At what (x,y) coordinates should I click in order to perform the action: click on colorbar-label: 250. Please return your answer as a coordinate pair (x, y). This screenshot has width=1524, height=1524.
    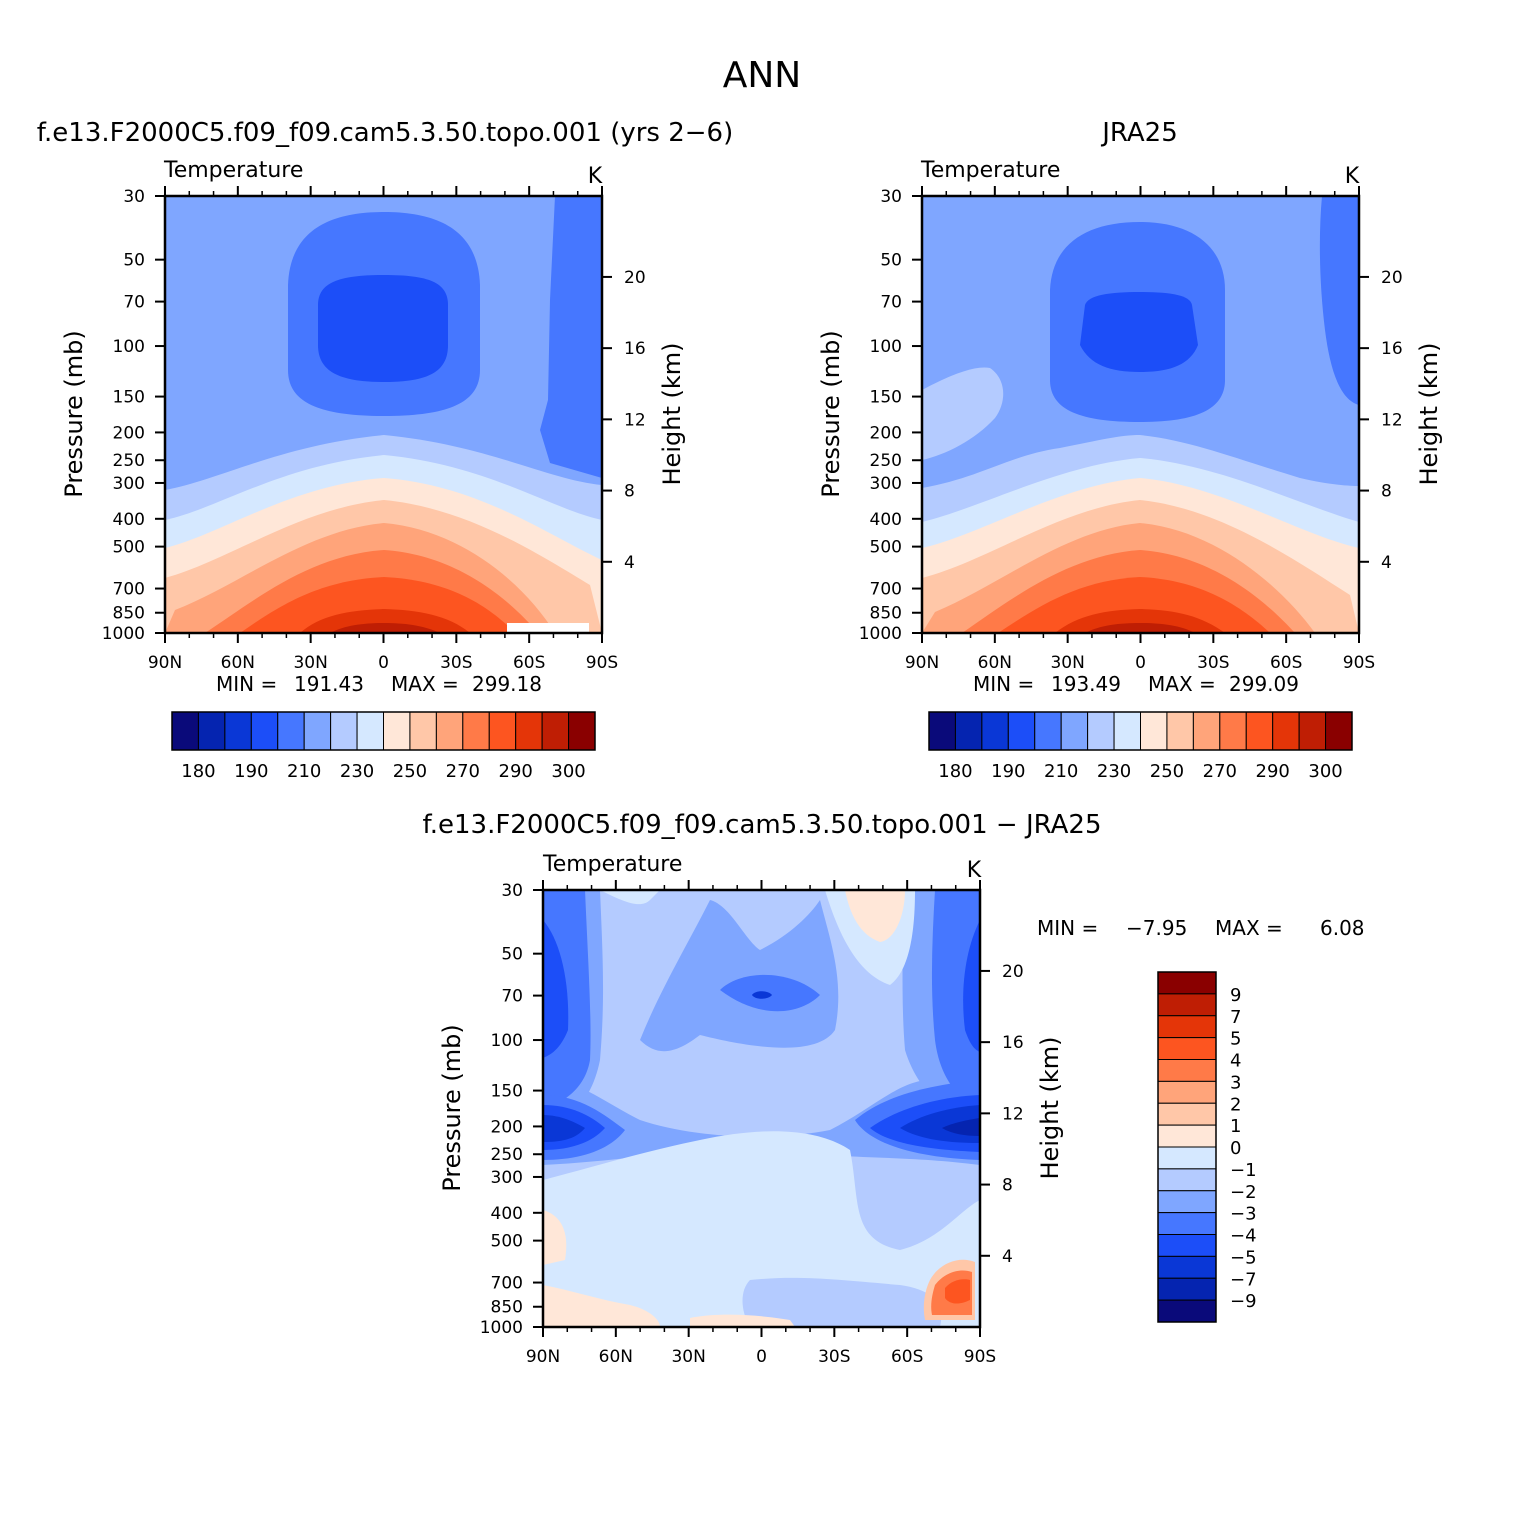
    Looking at the image, I should click on (410, 771).